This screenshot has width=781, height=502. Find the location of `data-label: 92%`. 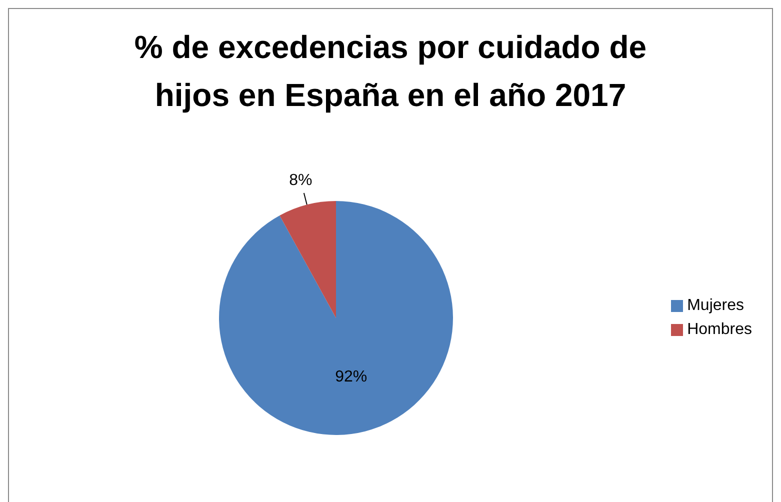

data-label: 92% is located at coordinates (351, 377).